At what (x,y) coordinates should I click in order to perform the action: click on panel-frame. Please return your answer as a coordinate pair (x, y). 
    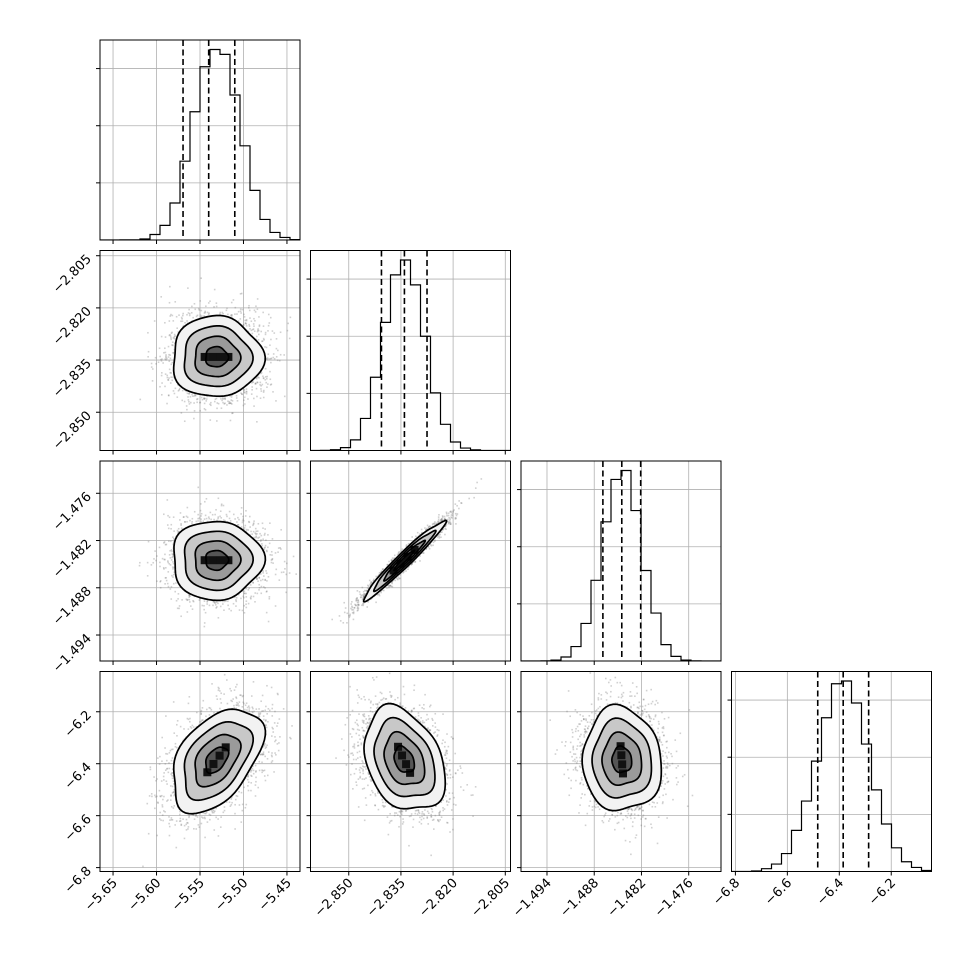
    Looking at the image, I should click on (410, 350).